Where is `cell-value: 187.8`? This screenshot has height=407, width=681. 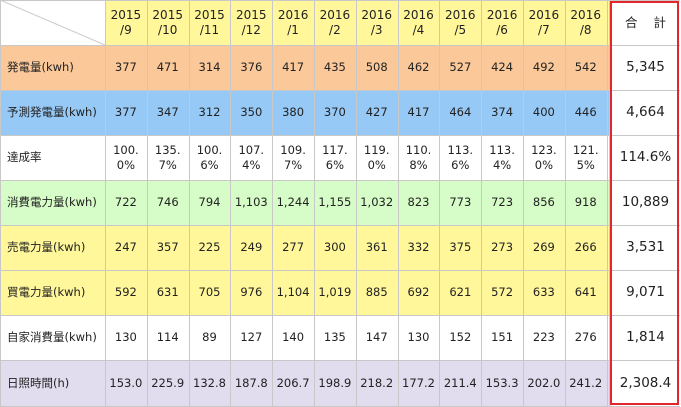
cell-value: 187.8 is located at coordinates (251, 382).